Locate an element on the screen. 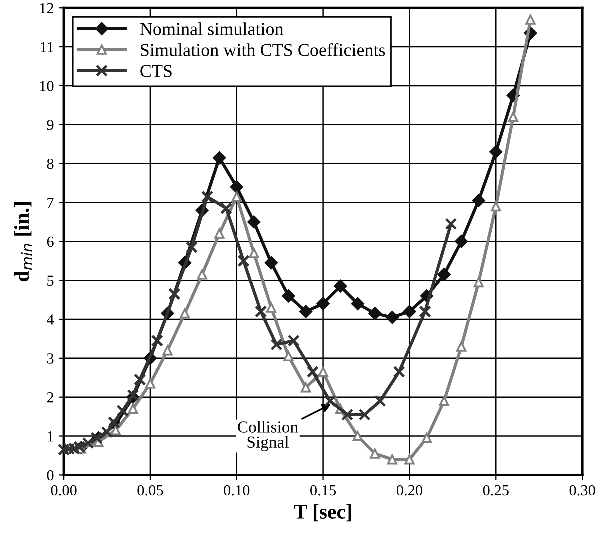 The width and height of the screenshot is (610, 540). annotation: Collision Signal is located at coordinates (268, 436).